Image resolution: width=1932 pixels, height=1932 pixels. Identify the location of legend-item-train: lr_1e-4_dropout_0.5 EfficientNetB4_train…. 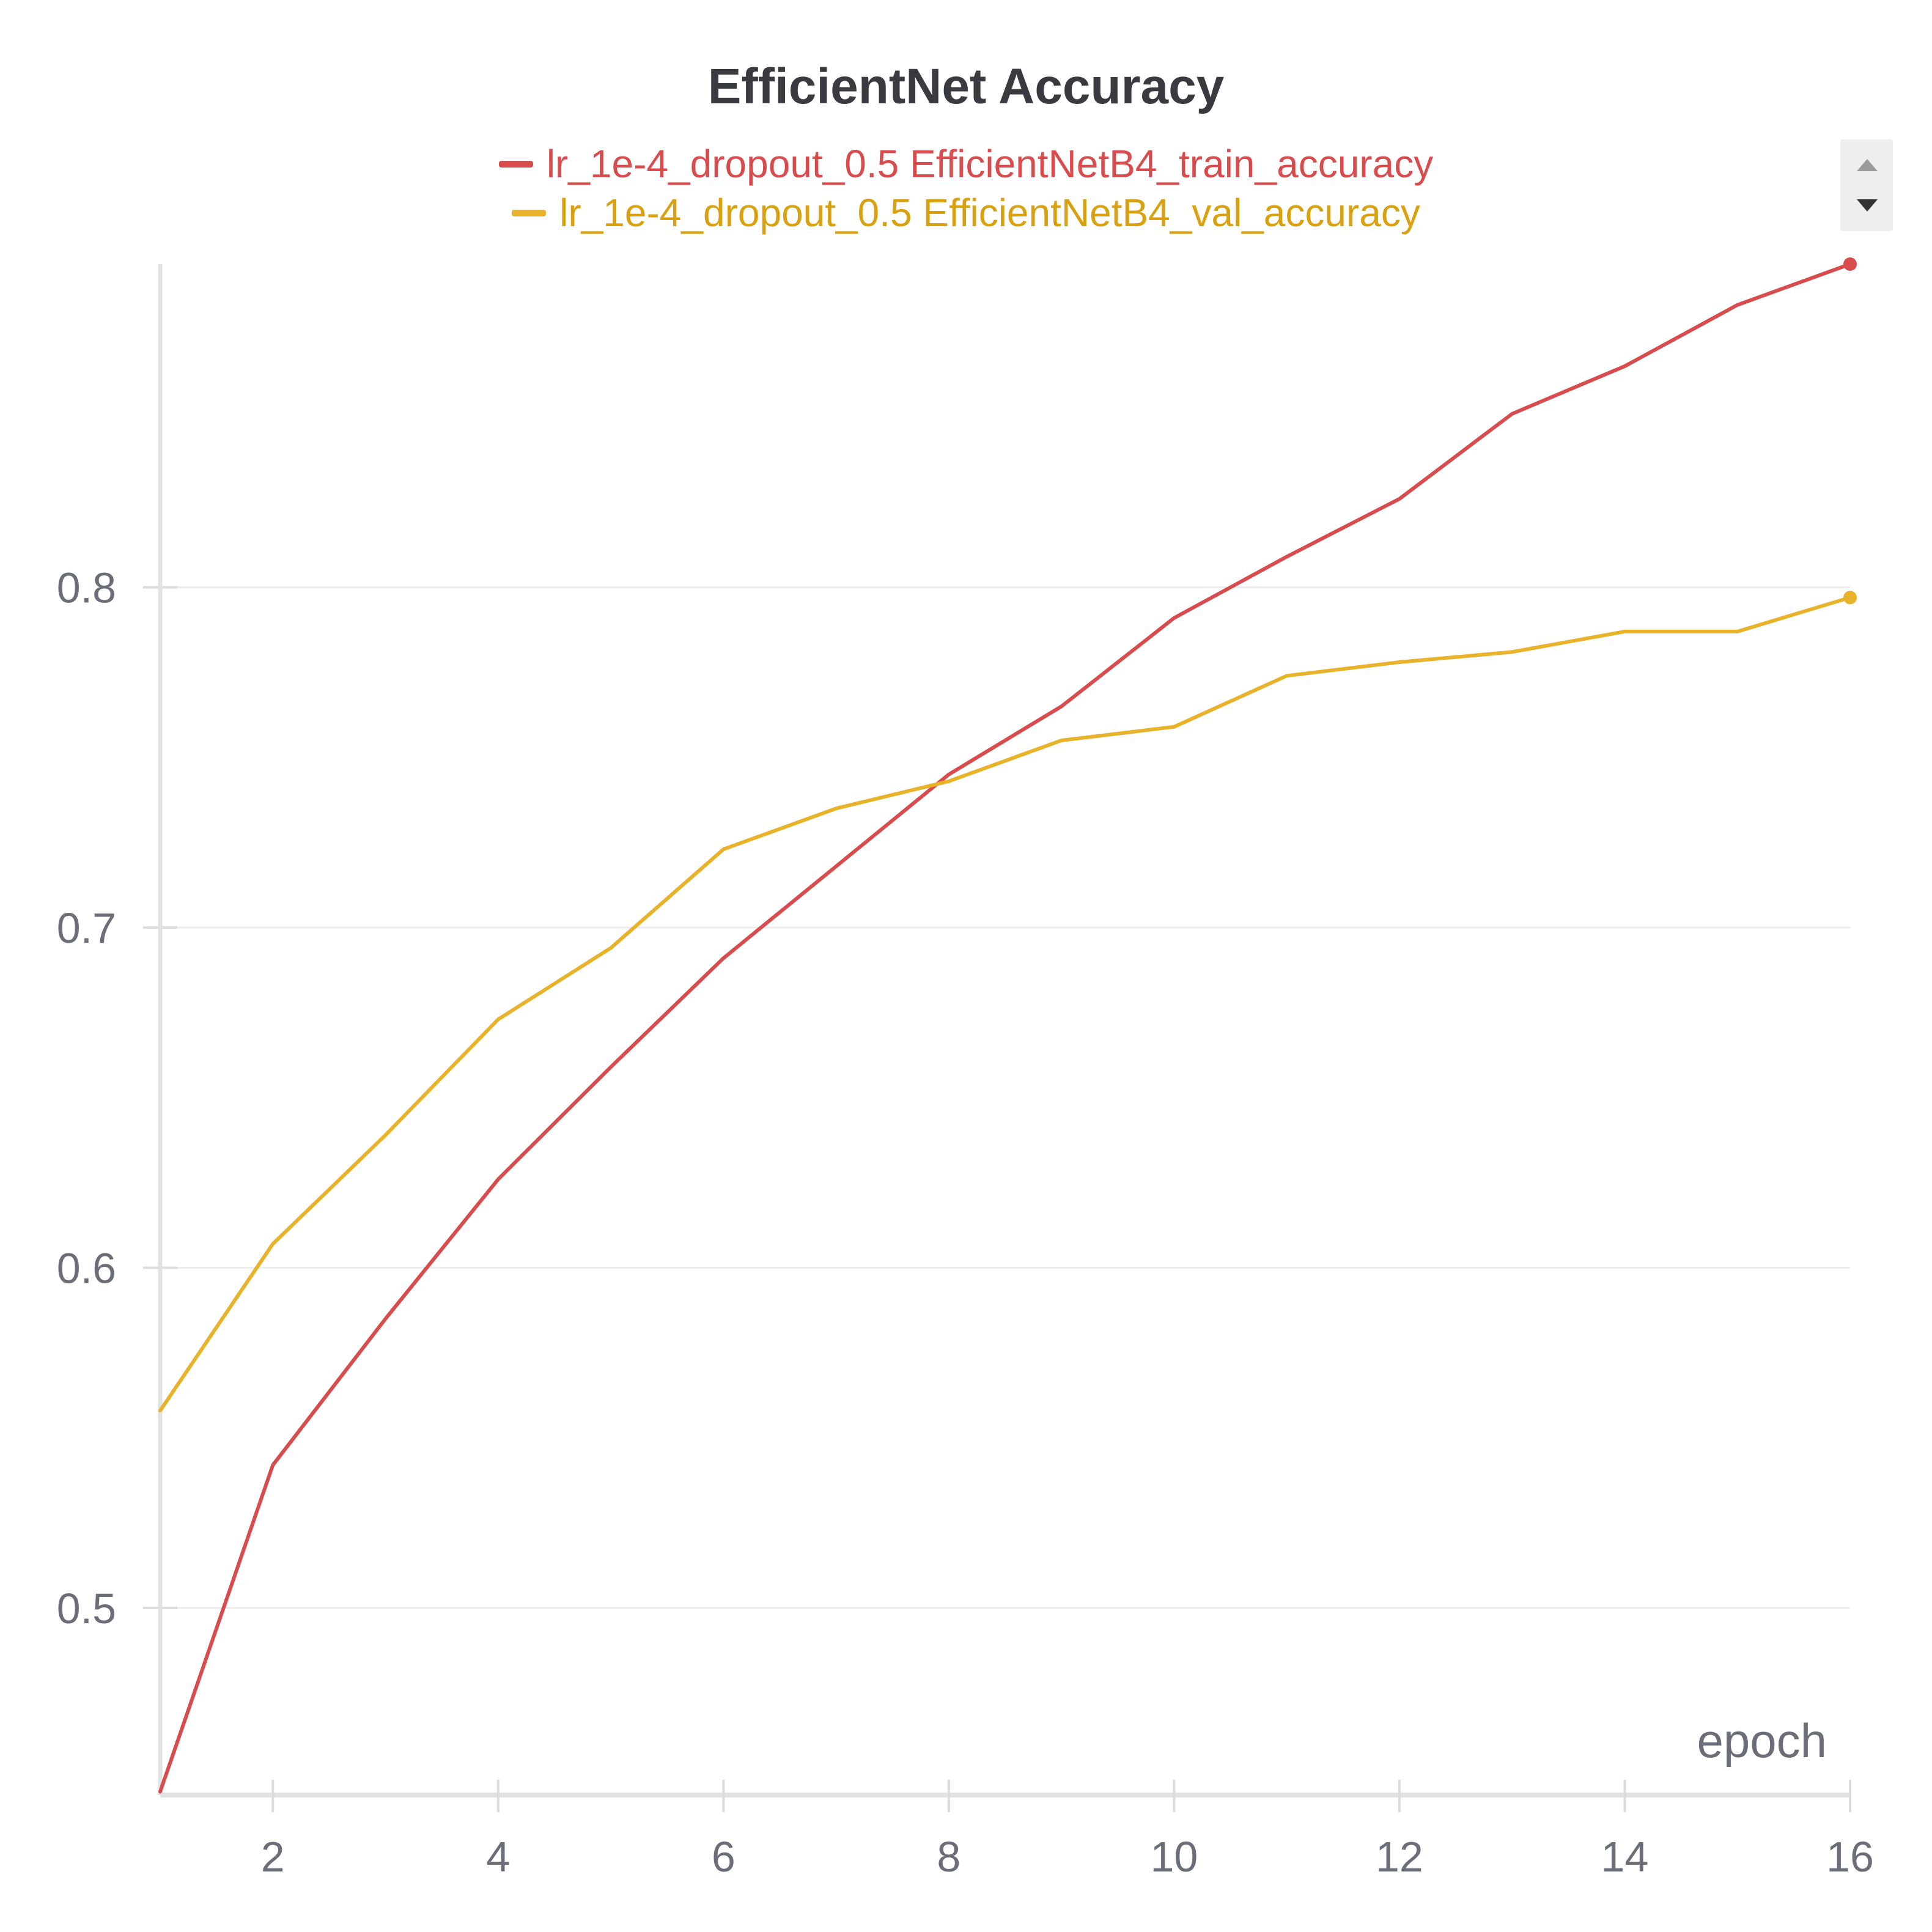
(966, 163).